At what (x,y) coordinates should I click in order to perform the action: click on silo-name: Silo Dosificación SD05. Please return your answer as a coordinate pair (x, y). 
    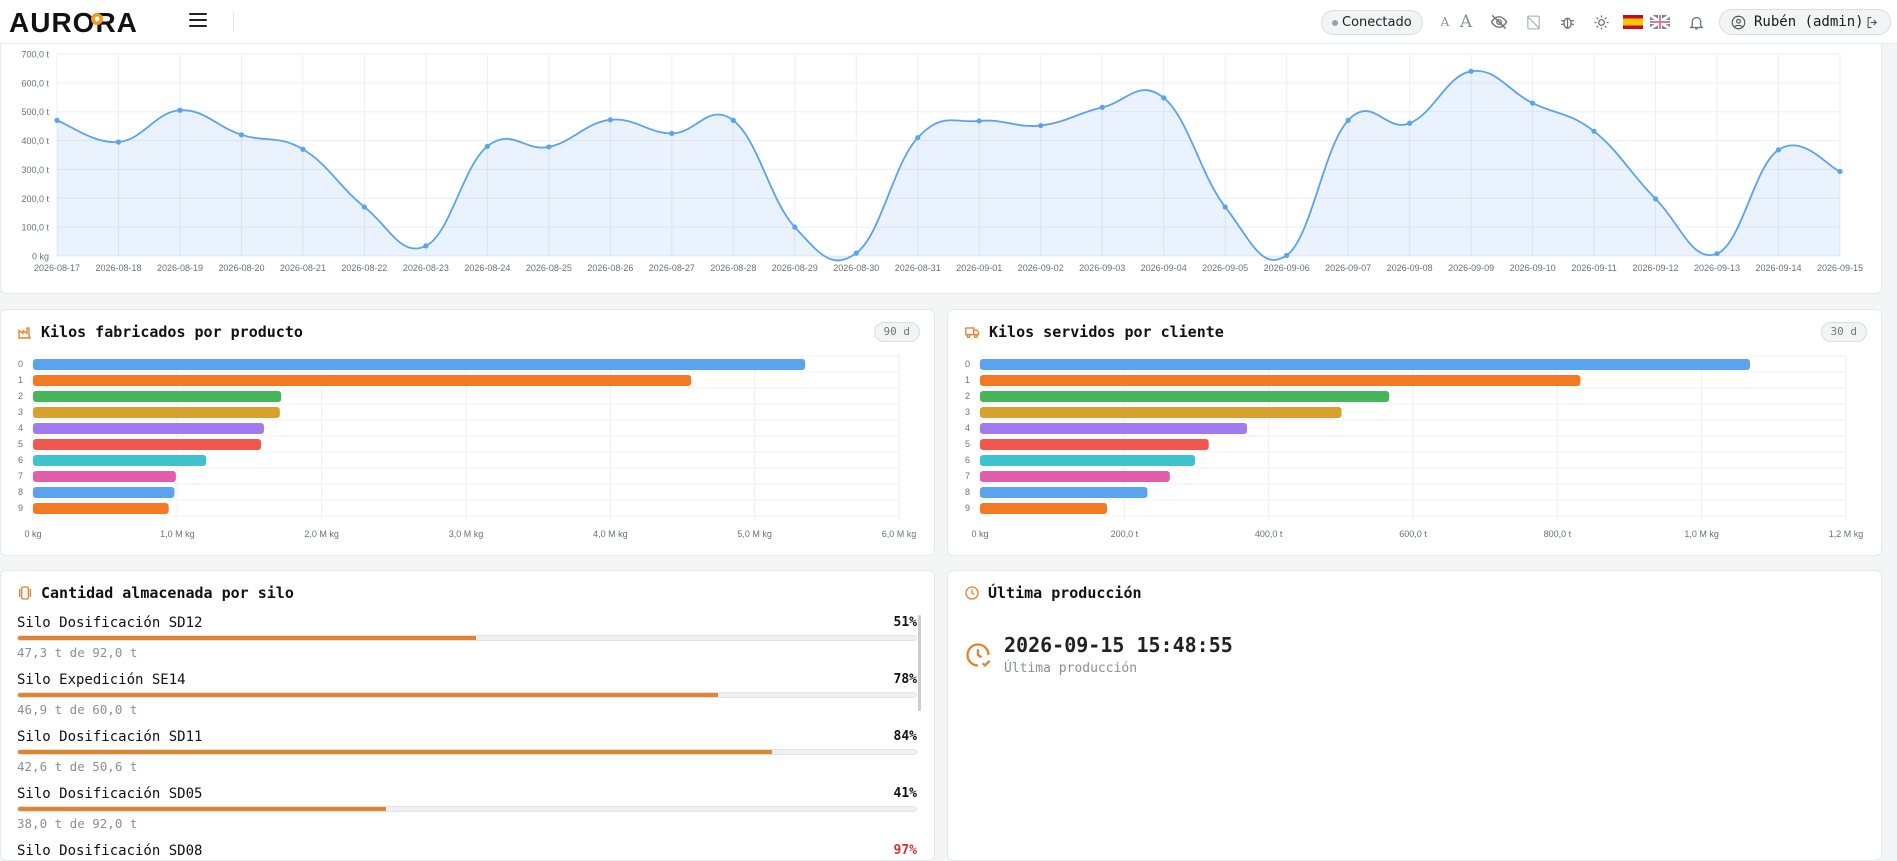
    Looking at the image, I should click on (110, 794).